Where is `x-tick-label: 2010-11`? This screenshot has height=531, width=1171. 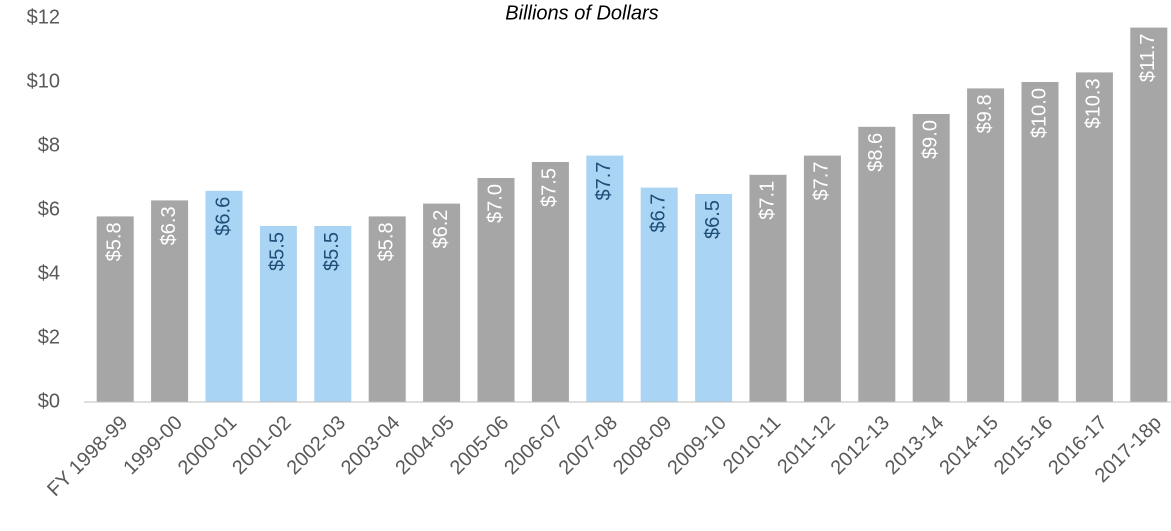 x-tick-label: 2010-11 is located at coordinates (752, 445).